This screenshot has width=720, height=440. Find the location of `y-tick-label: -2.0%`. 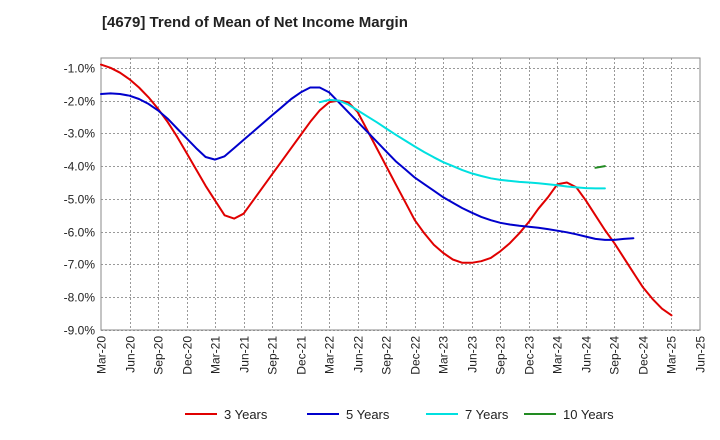

y-tick-label: -2.0% is located at coordinates (80, 102).